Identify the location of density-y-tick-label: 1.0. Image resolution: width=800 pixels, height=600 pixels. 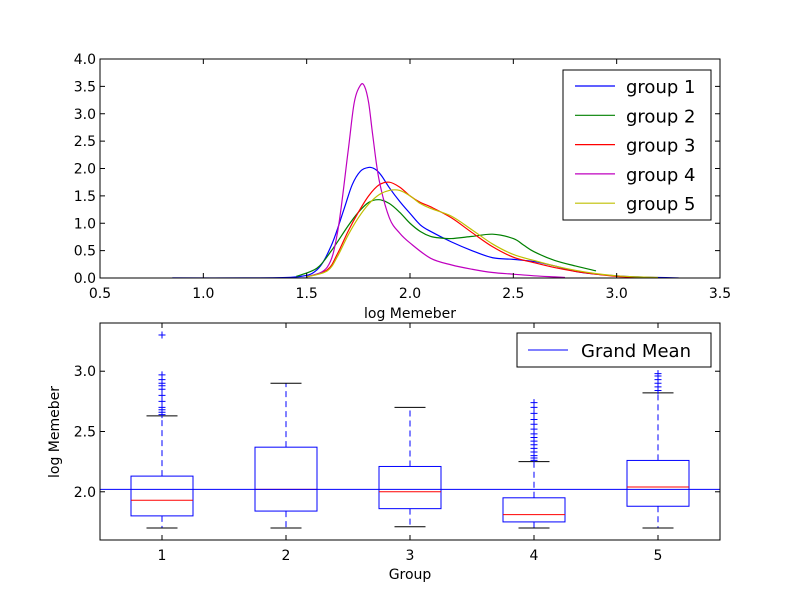
(85, 224).